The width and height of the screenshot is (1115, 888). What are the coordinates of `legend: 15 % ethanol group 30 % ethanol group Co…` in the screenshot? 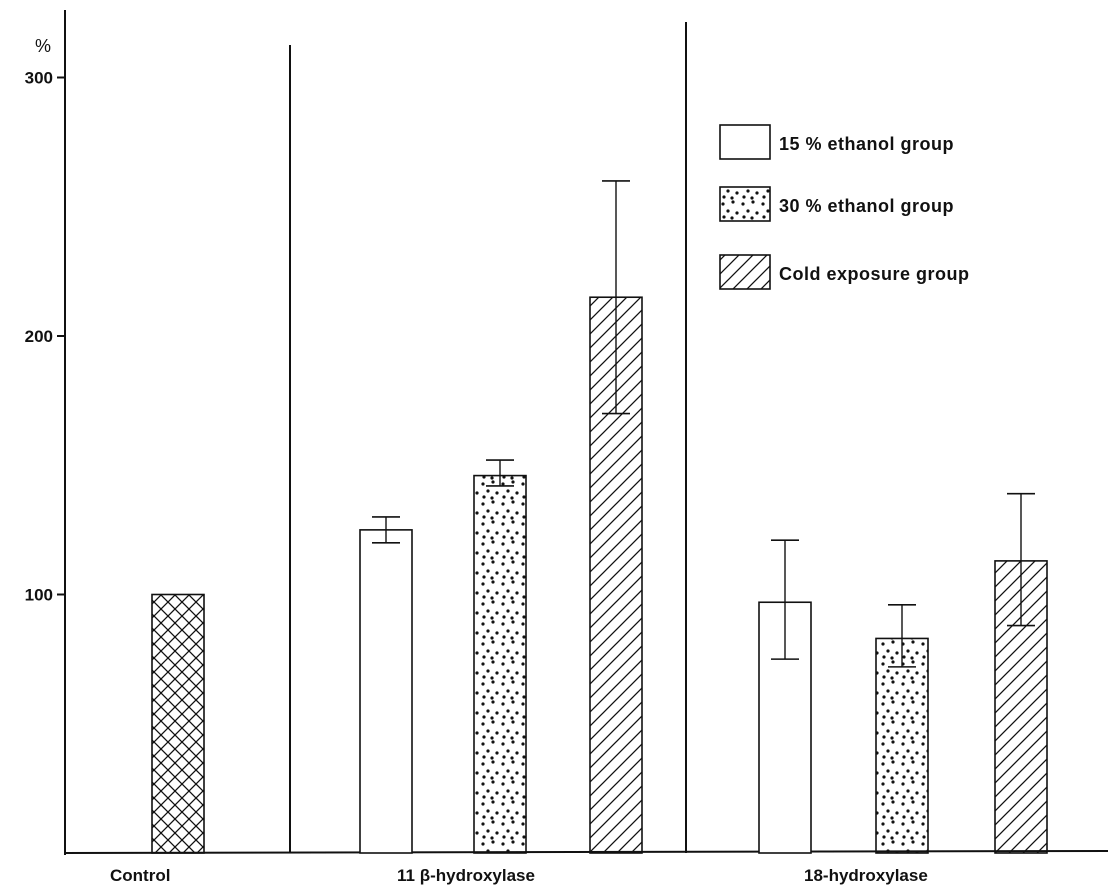 It's located at (844, 207).